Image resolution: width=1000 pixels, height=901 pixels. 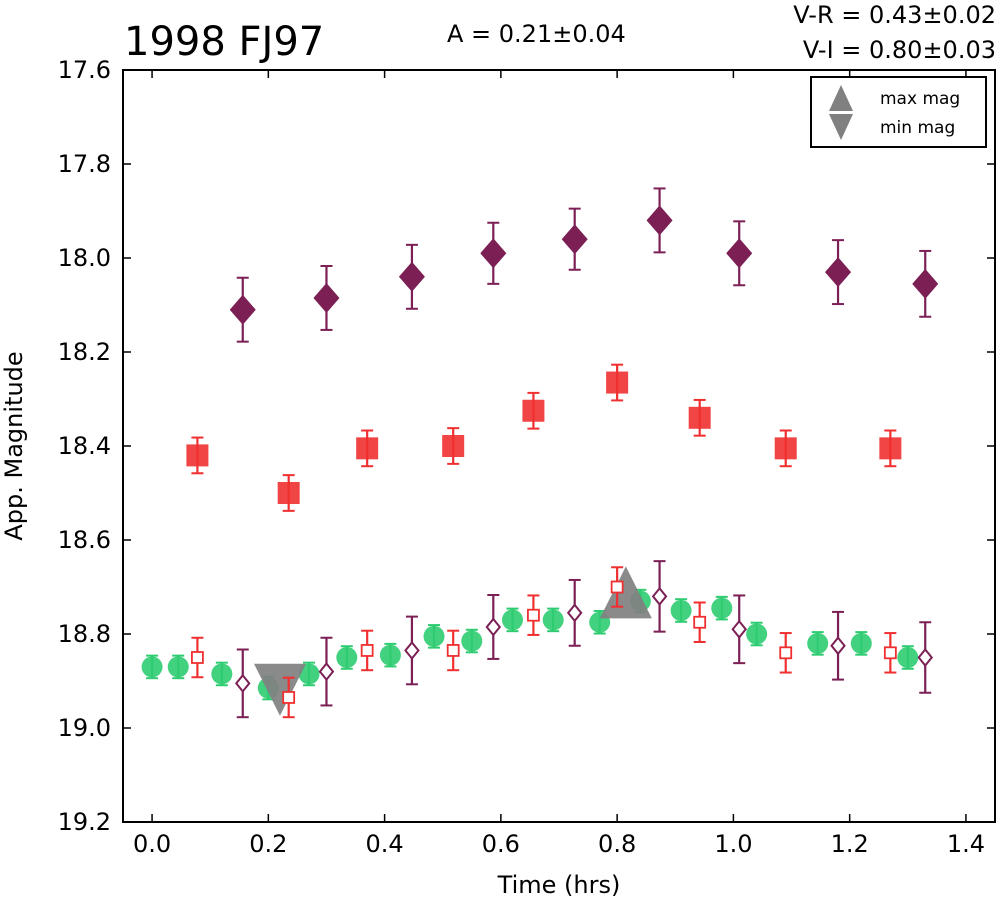 I want to click on x-tick-label: 0.6, so click(x=501, y=844).